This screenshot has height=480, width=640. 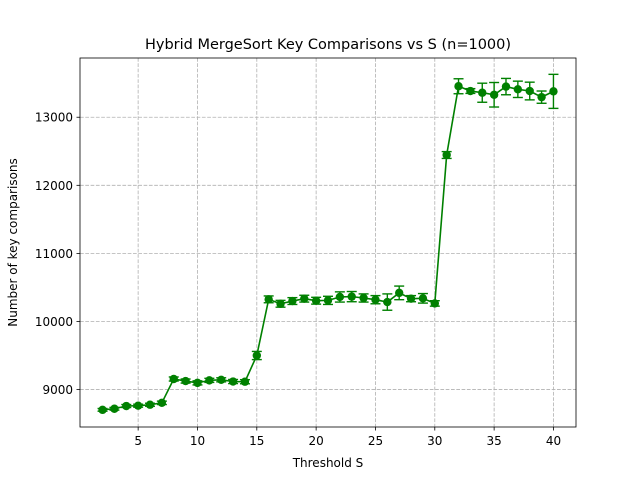 I want to click on x-tick-label: 20, so click(x=315, y=441).